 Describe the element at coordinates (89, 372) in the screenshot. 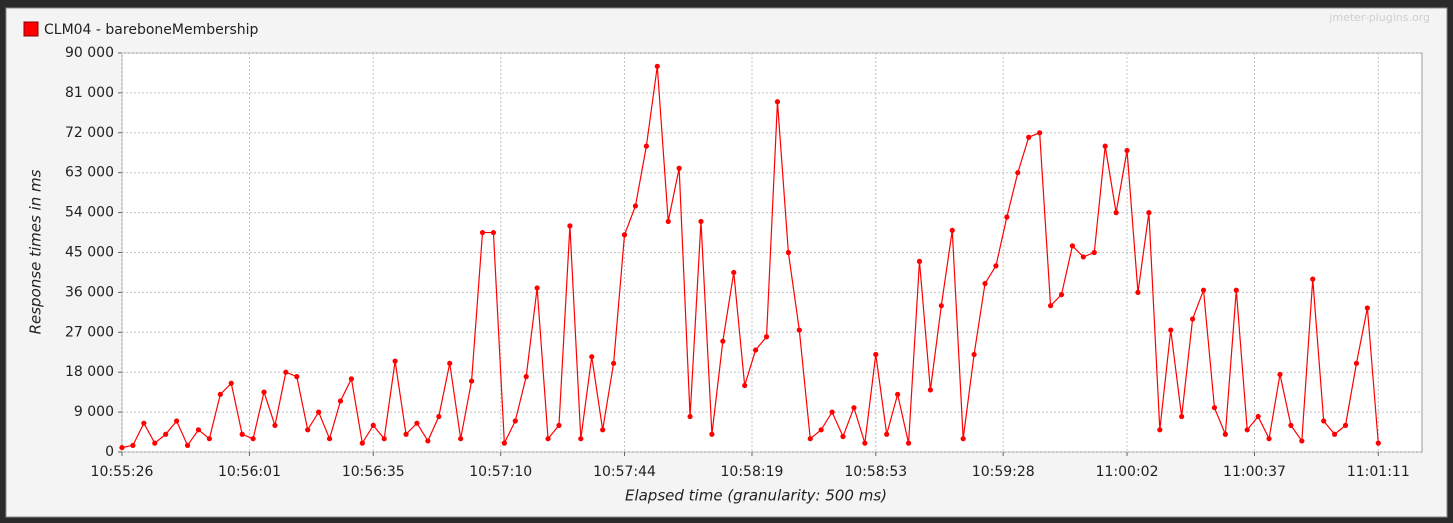

I see `y-tick-label: 18 000` at that location.